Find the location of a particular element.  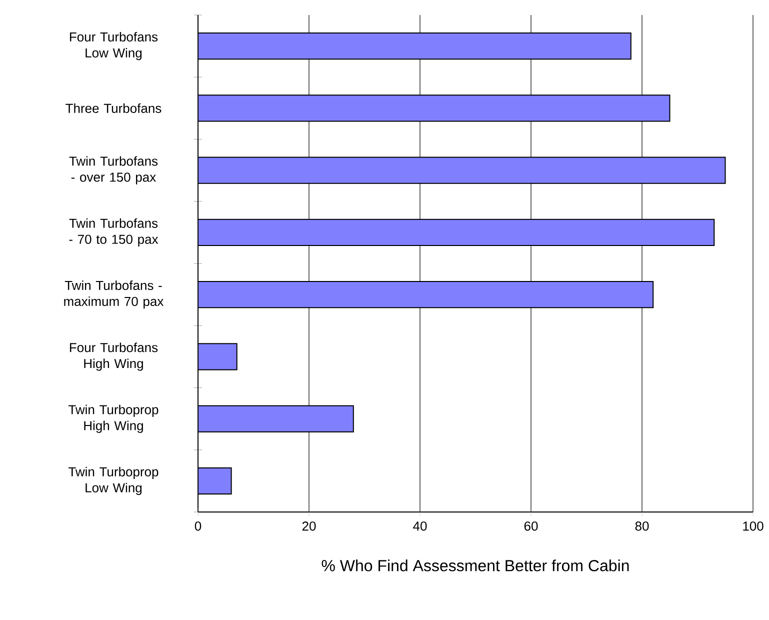

y-tick-label: Twin Turbofans - maximum 70 pax is located at coordinates (114, 294).